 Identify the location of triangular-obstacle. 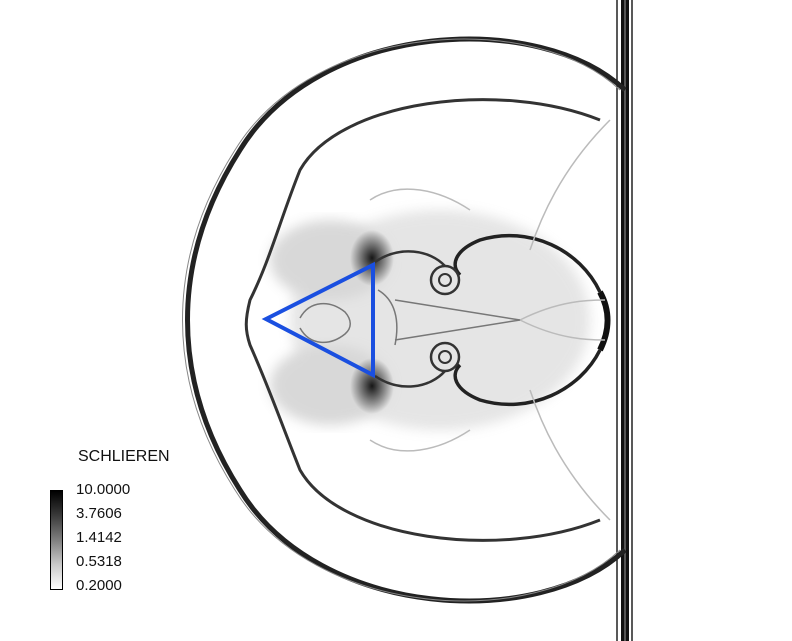
(318, 320).